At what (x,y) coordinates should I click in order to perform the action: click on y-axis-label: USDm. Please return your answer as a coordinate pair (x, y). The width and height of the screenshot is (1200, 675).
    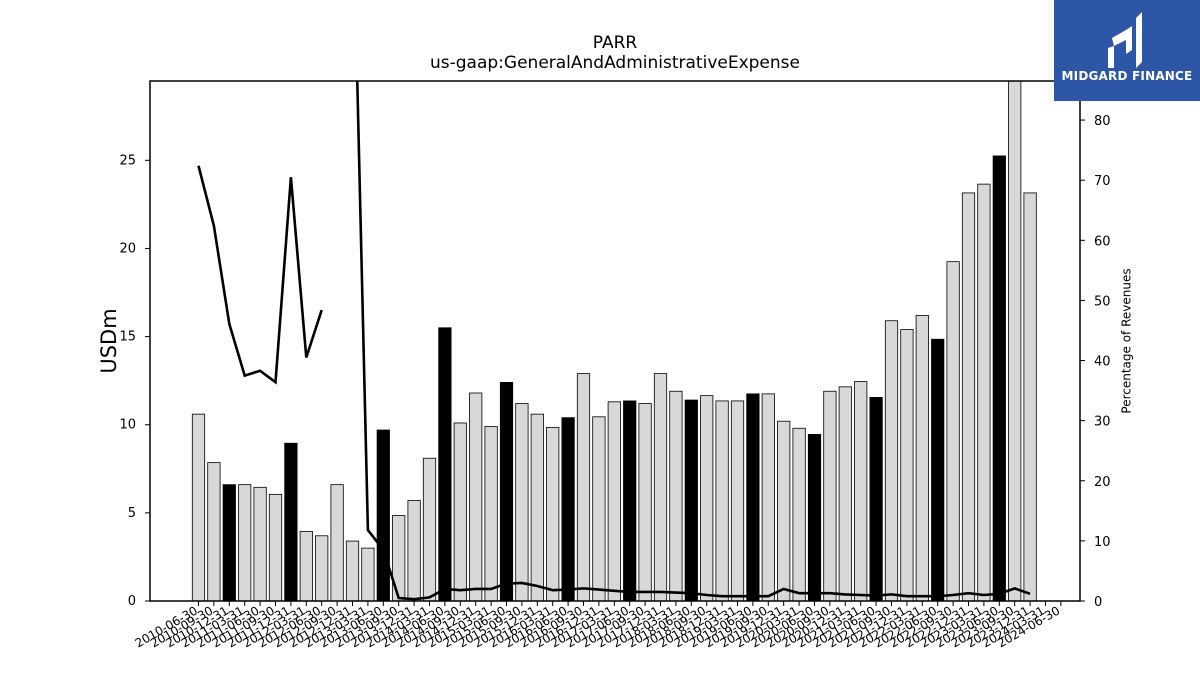
    Looking at the image, I should click on (109, 340).